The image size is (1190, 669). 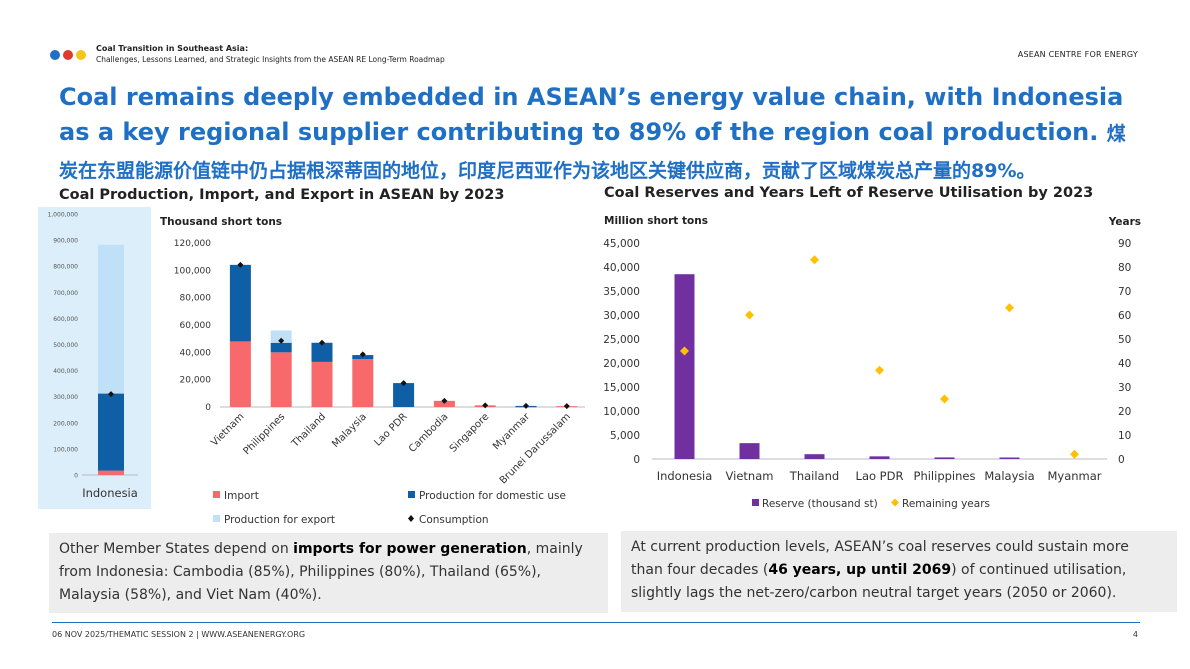 What do you see at coordinates (454, 520) in the screenshot?
I see `legend-consumption-label: Consumption` at bounding box center [454, 520].